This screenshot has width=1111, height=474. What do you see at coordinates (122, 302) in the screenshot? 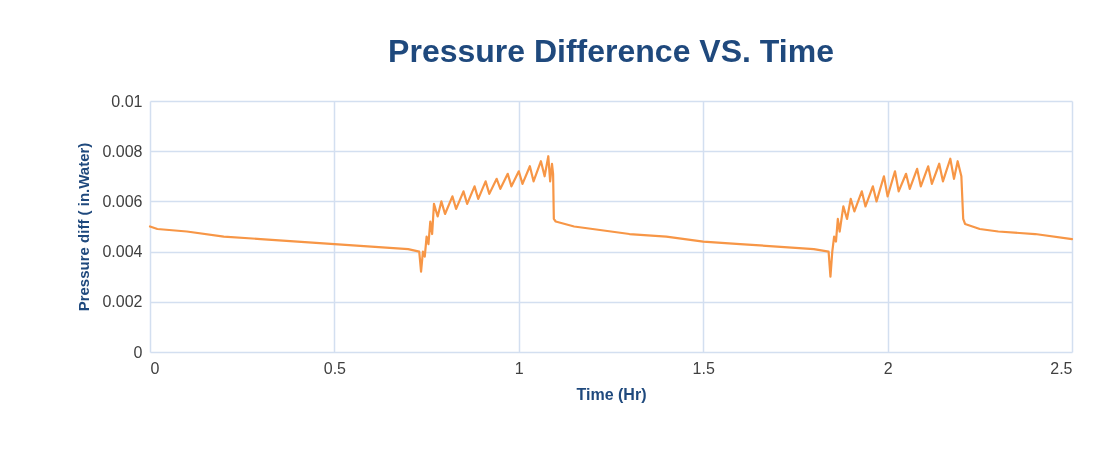
I see `y-tick-label: 0.002` at bounding box center [122, 302].